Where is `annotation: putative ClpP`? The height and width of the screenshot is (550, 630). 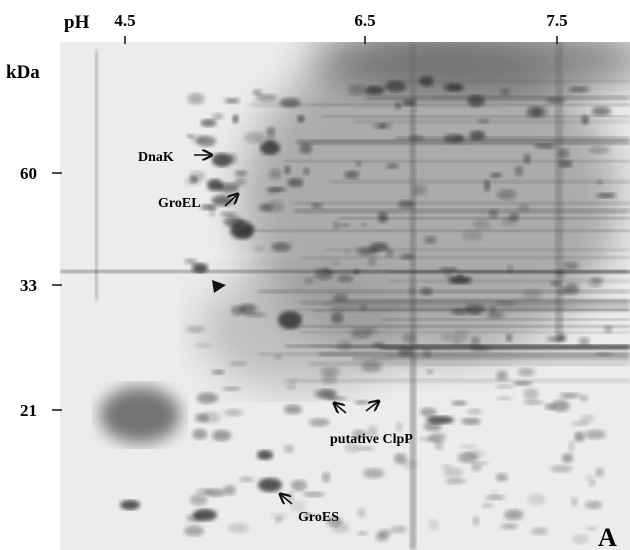
annotation: putative ClpP is located at coordinates (371, 439).